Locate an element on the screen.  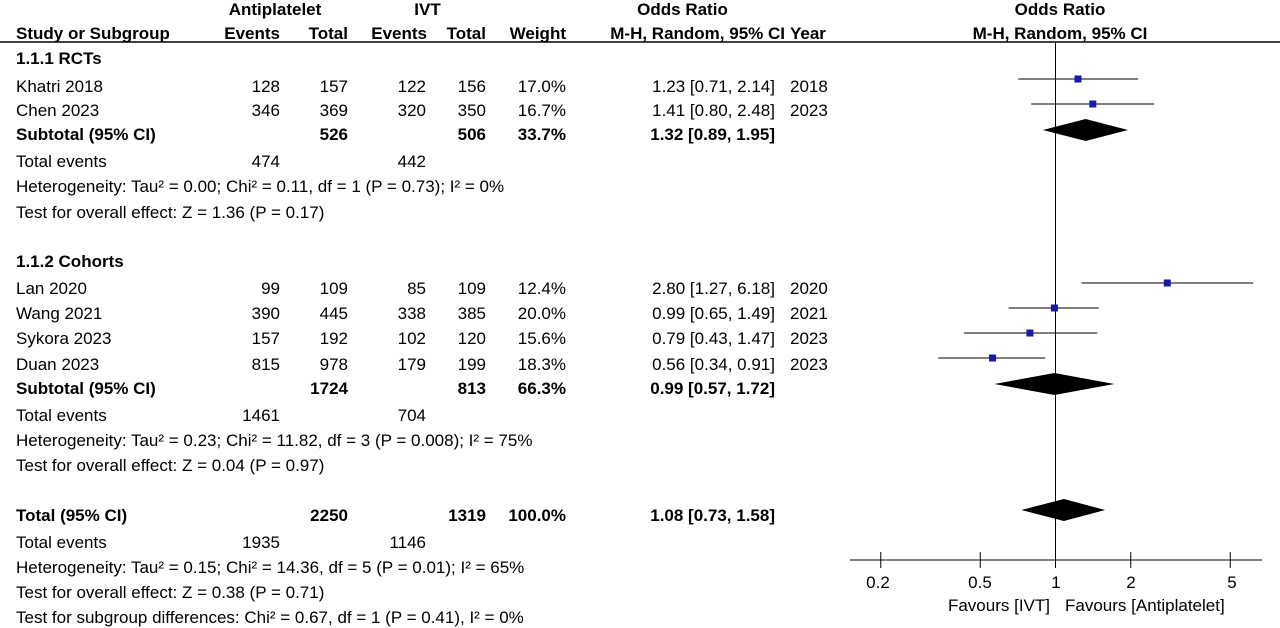
year-cell: 2020 is located at coordinates (809, 288).